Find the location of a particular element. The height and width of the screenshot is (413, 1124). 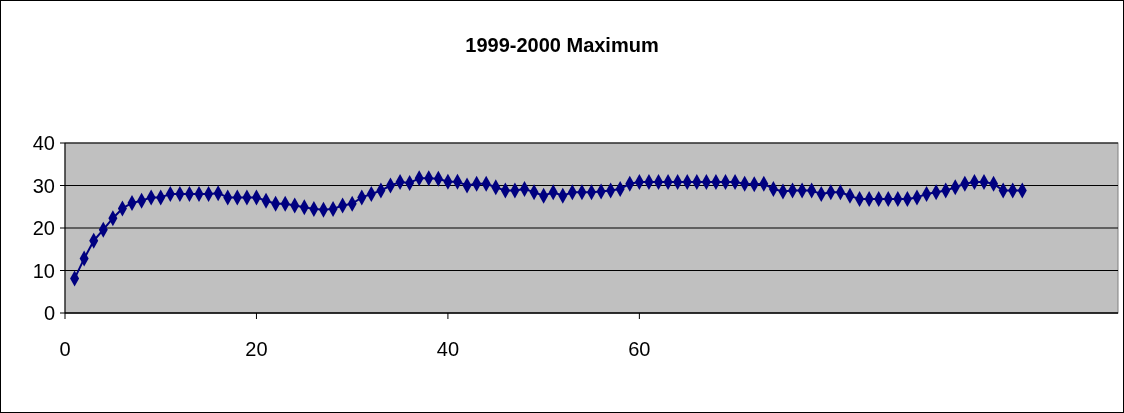

y-tick-label: 40 is located at coordinates (43, 143).